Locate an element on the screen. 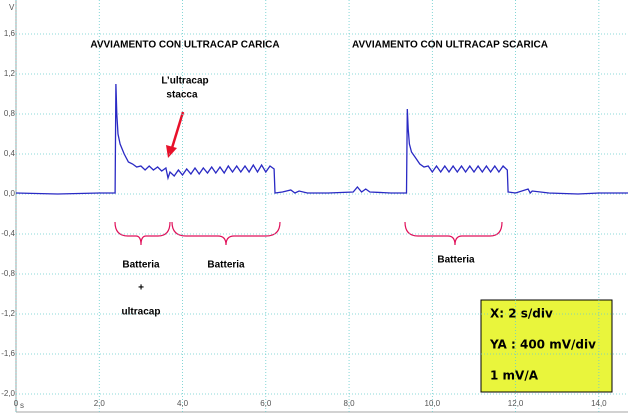 Image resolution: width=628 pixels, height=419 pixels. x-unit: s is located at coordinates (22, 405).